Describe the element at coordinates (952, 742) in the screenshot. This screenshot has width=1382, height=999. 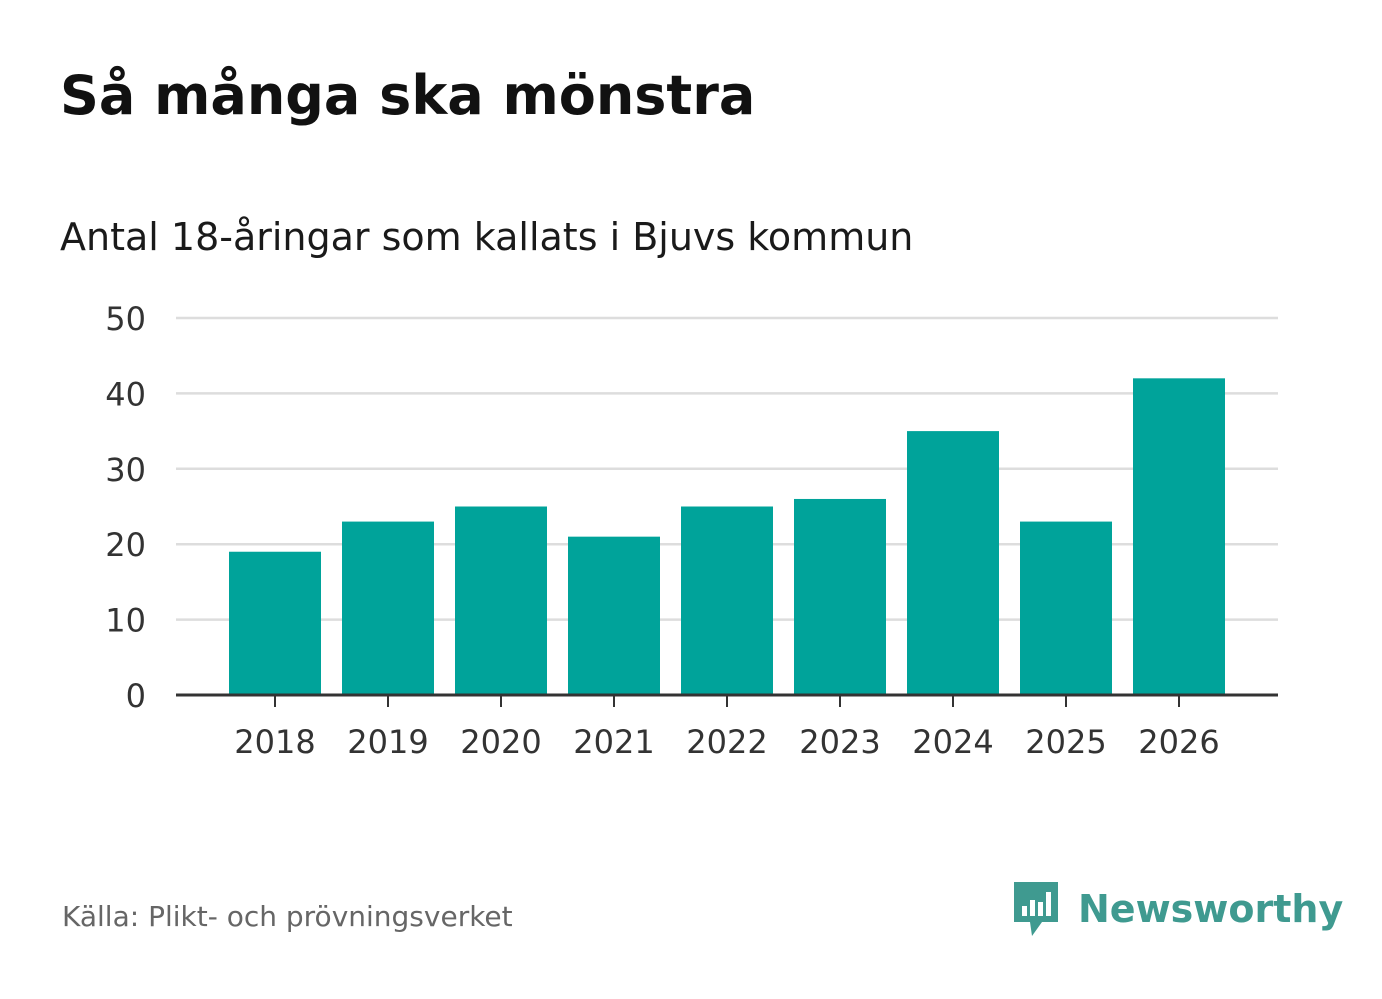
I see `x-tick-label-2024: 2024` at that location.